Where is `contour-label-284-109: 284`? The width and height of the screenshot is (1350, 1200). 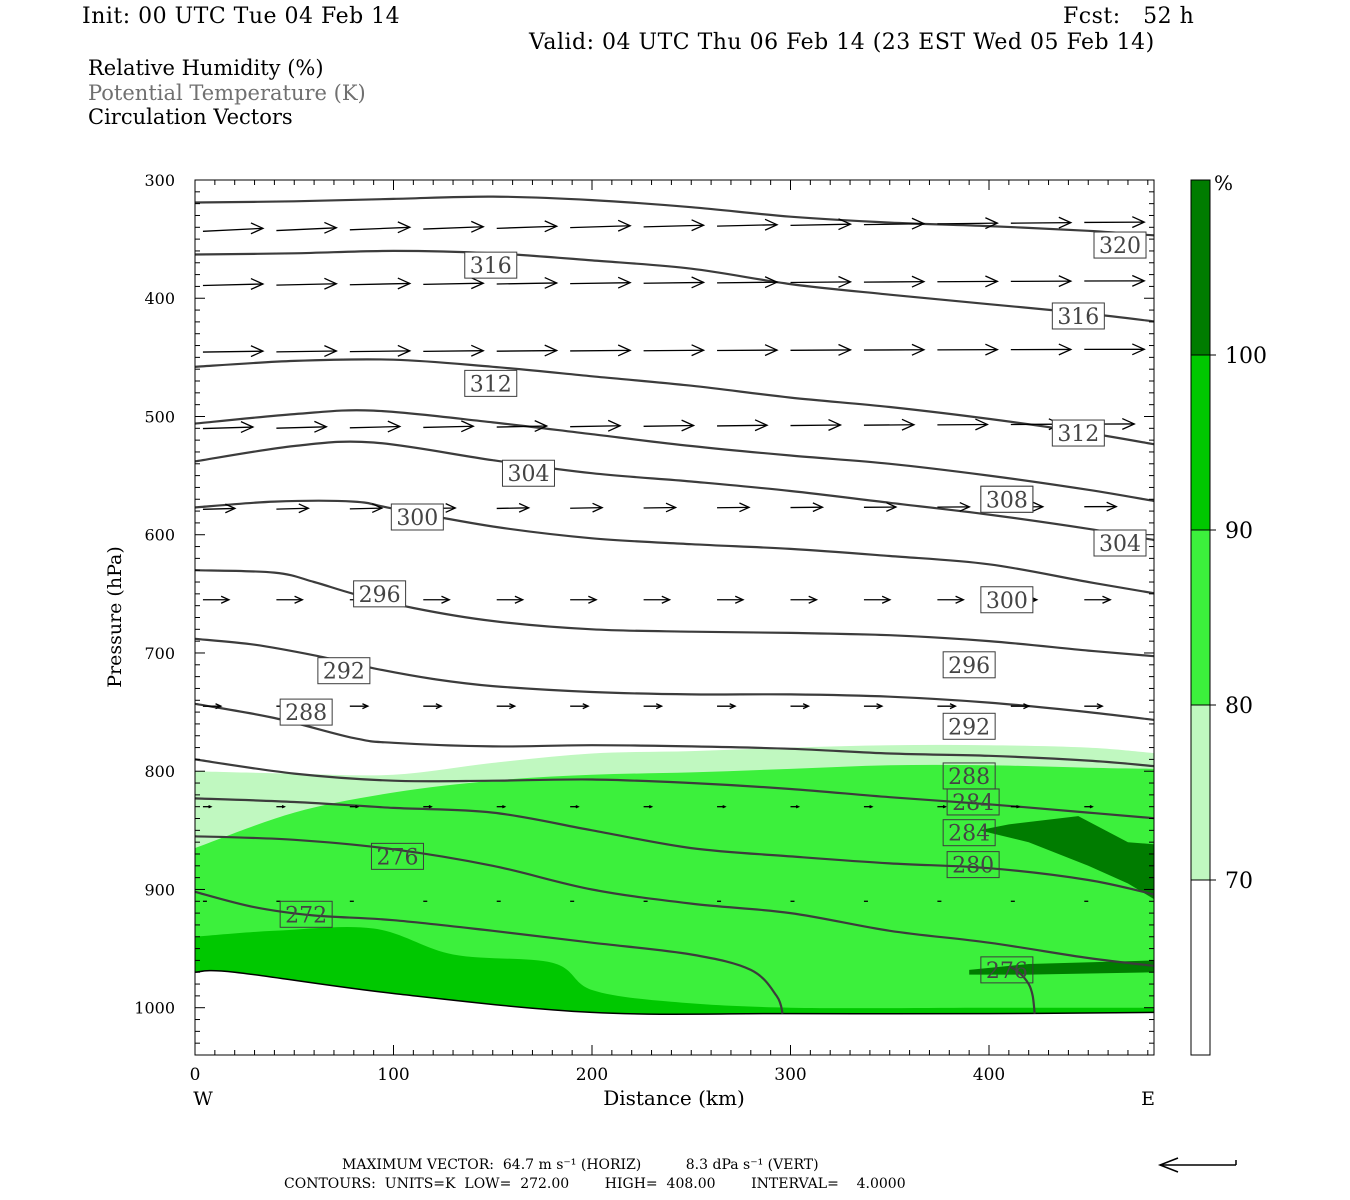
contour-label-284-109: 284 is located at coordinates (969, 833).